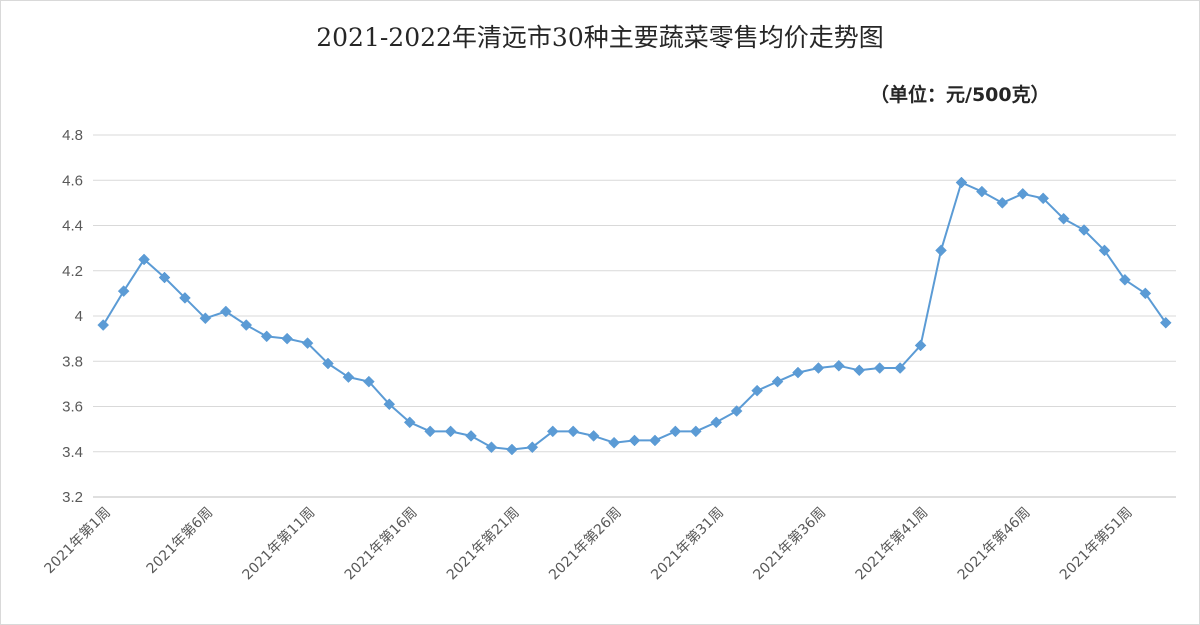 The width and height of the screenshot is (1200, 625). What do you see at coordinates (77, 540) in the screenshot?
I see `x-tick-label: 2021年第1周` at bounding box center [77, 540].